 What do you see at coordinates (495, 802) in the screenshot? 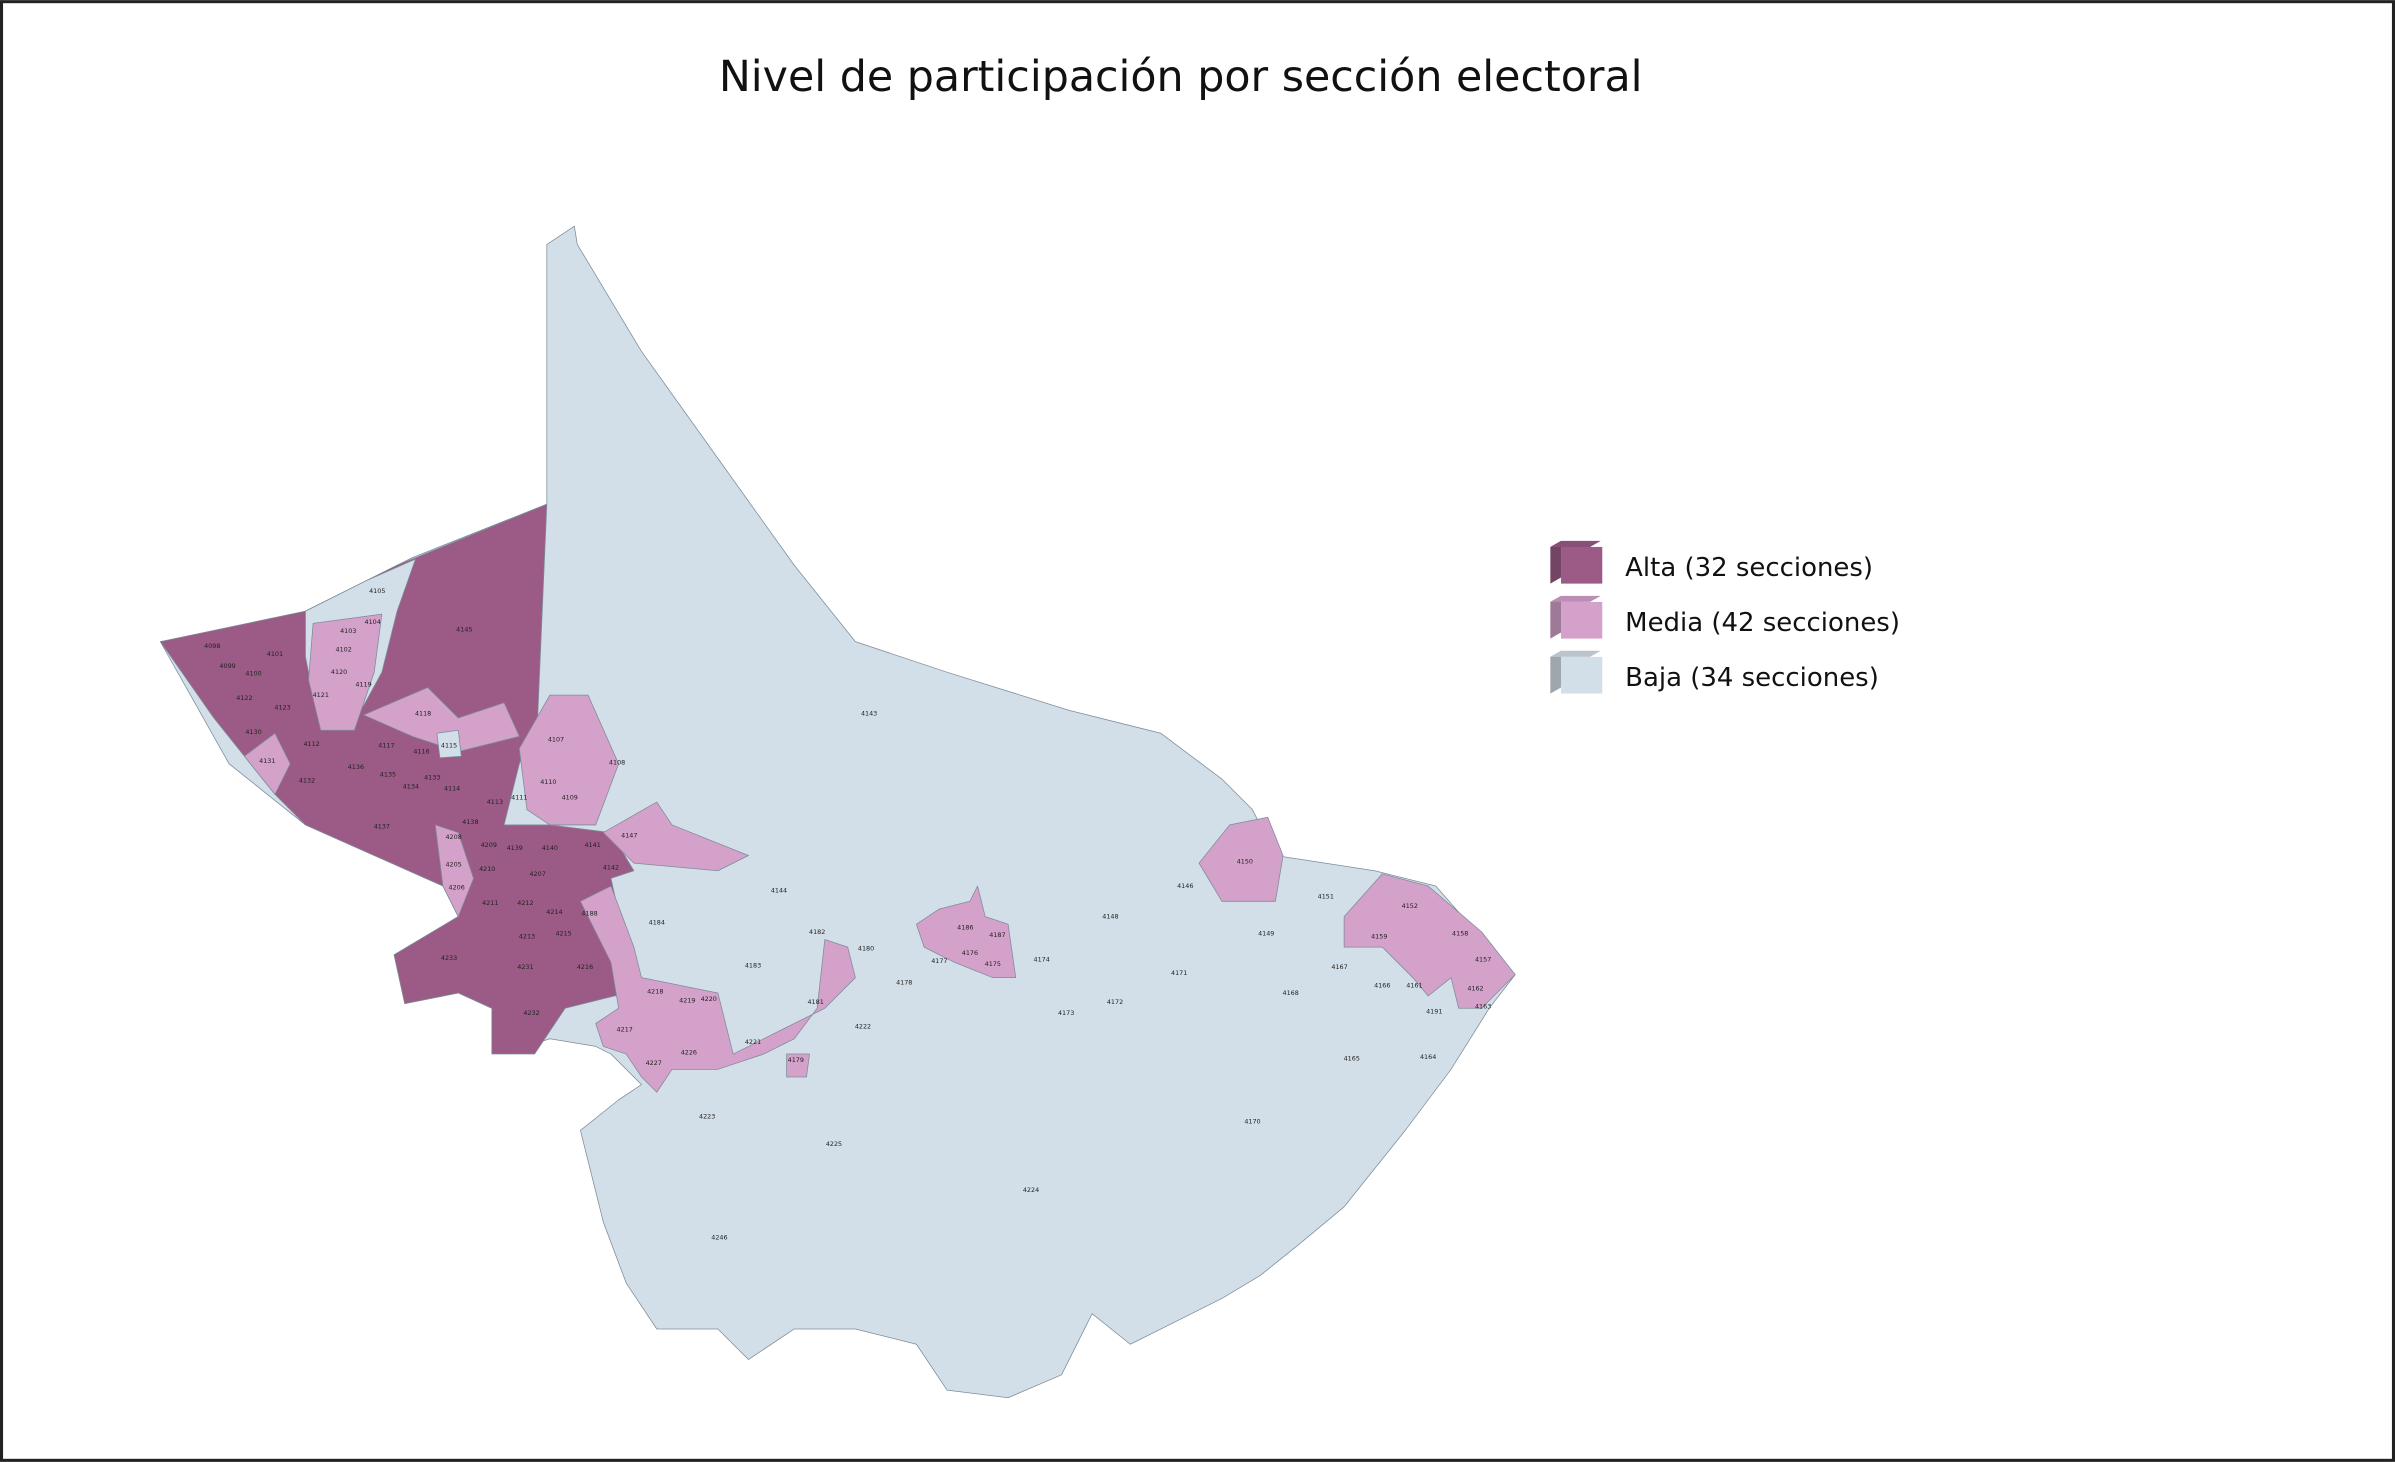
I see `section-label: 4113` at bounding box center [495, 802].